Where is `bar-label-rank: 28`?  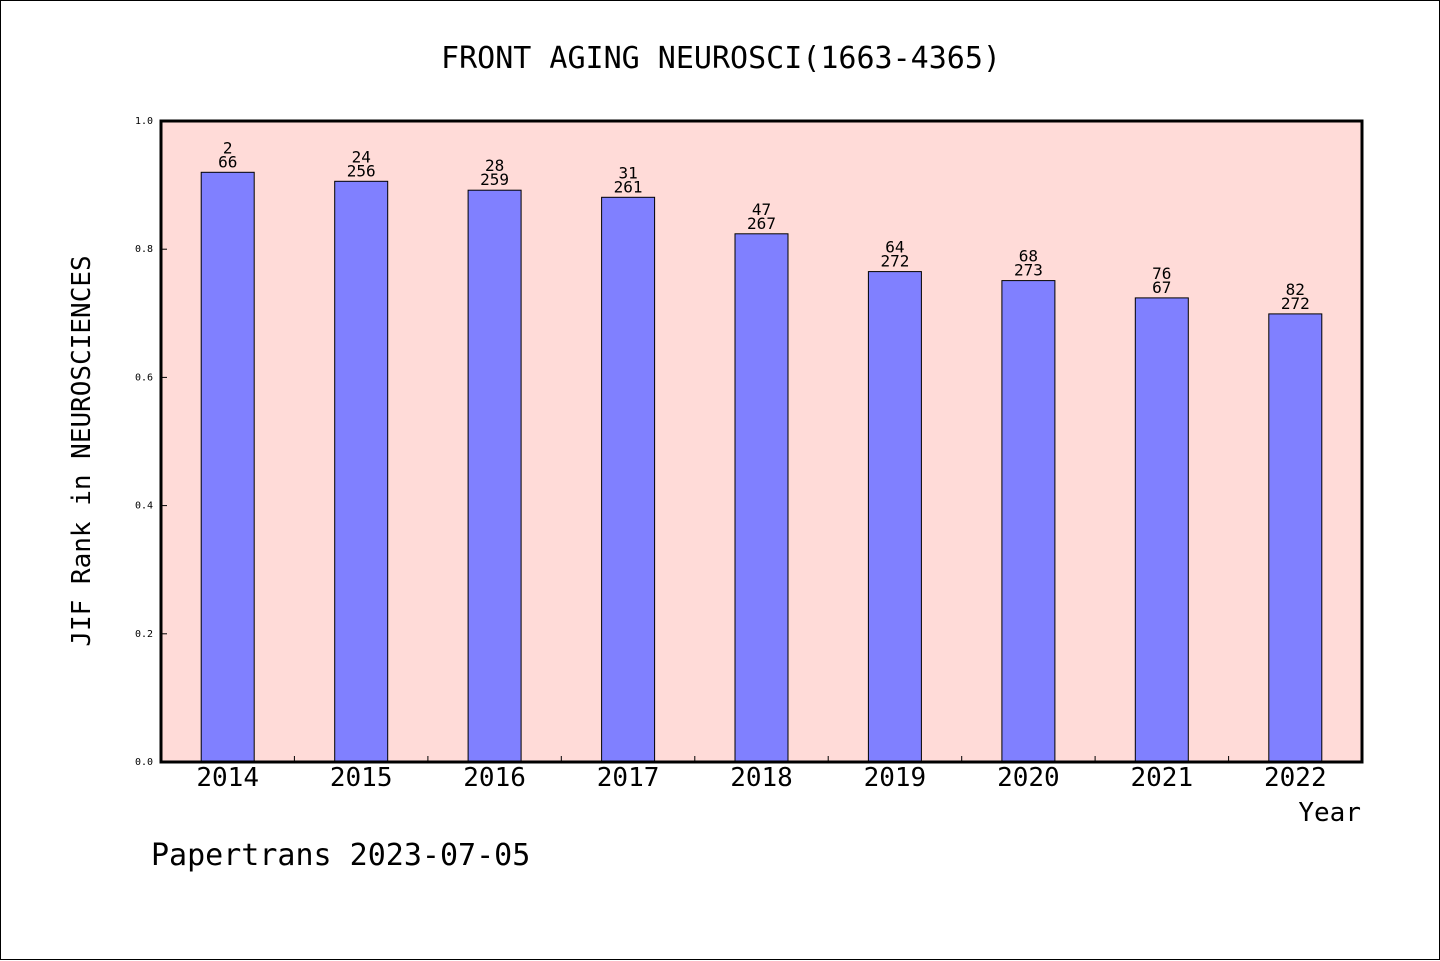
bar-label-rank: 28 is located at coordinates (494, 165).